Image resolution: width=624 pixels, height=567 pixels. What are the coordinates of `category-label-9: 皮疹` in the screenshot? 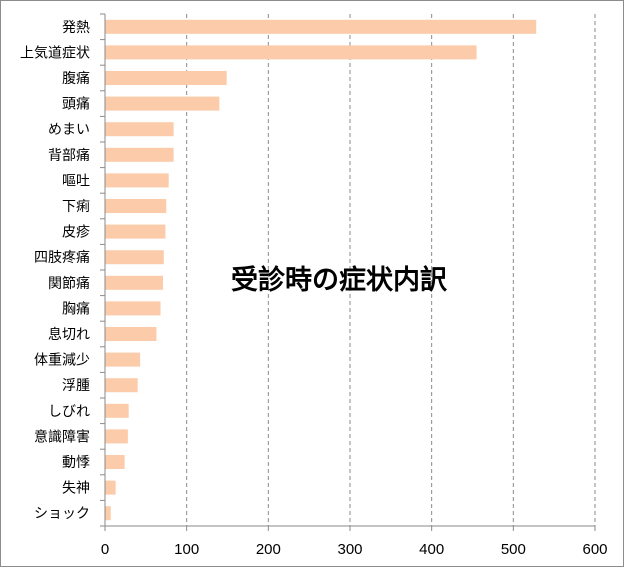 It's located at (76, 233).